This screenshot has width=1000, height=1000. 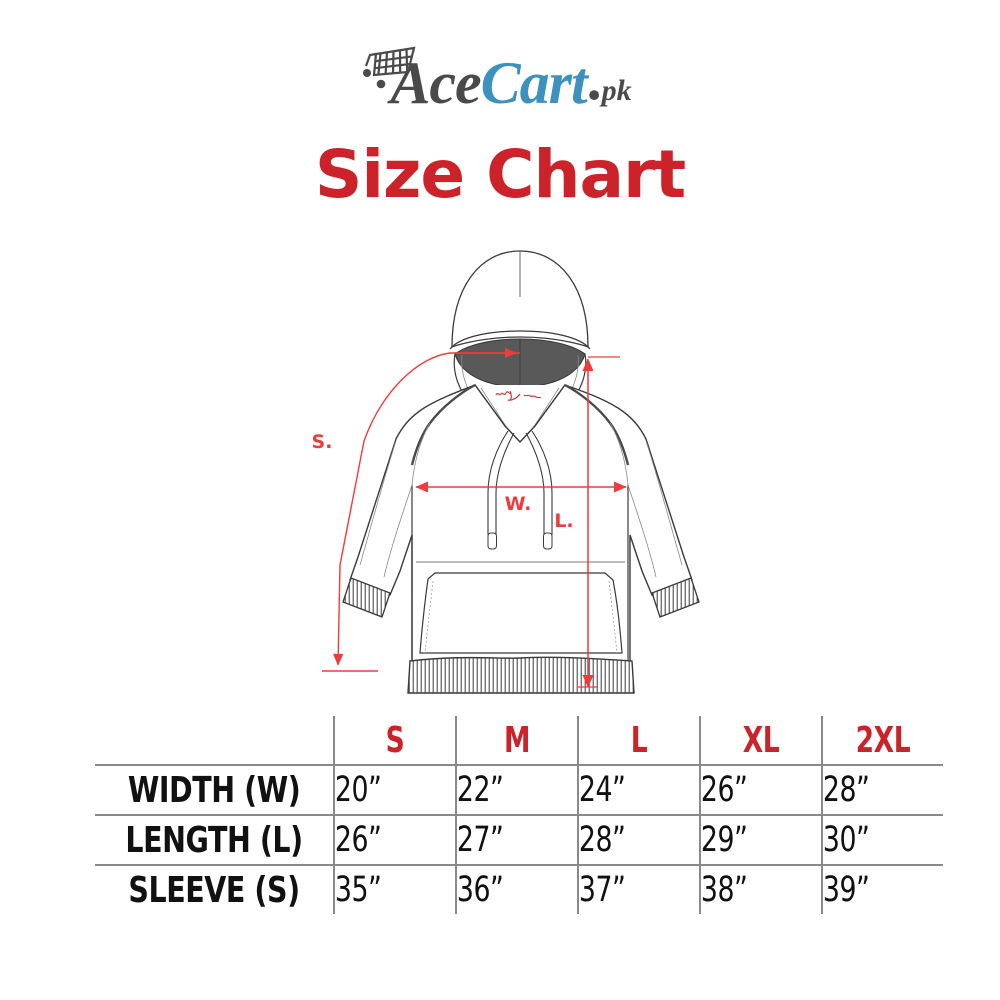 I want to click on row-label-length: LENGTH (L), so click(x=214, y=839).